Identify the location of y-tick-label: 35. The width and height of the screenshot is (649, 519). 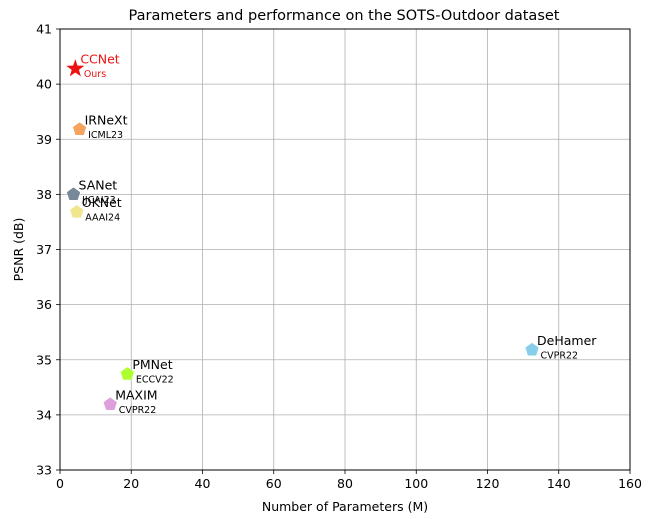
(44, 359).